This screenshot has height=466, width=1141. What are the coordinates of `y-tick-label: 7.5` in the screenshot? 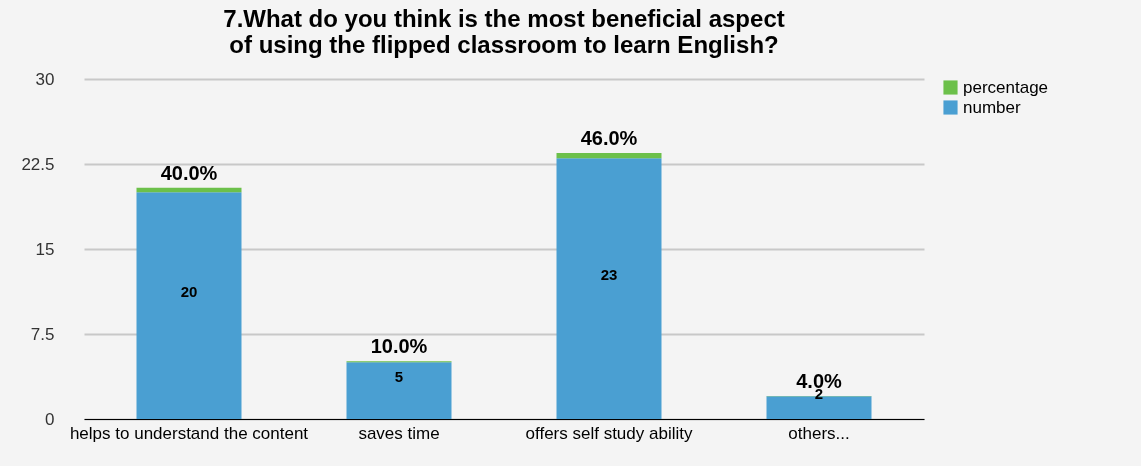 It's located at (42, 334).